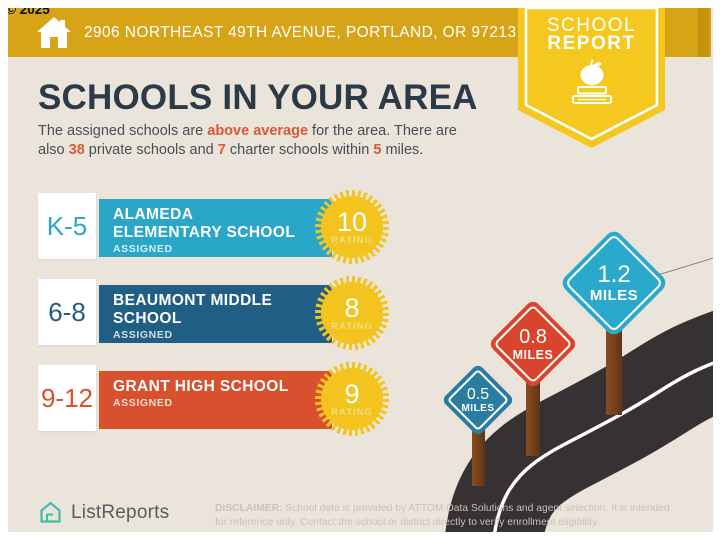  I want to click on rating-value: 8, so click(352, 307).